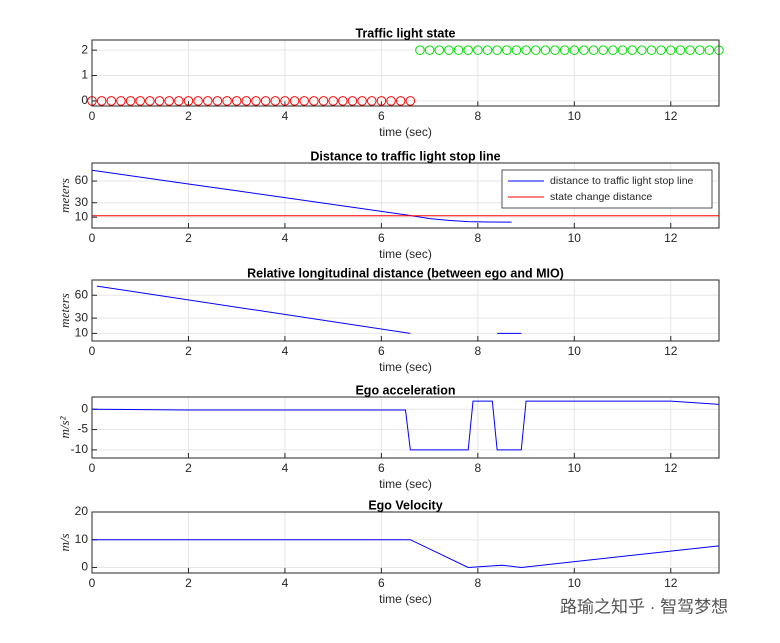 The height and width of the screenshot is (643, 780). Describe the element at coordinates (64, 542) in the screenshot. I see `y-axis-label: m/s` at that location.